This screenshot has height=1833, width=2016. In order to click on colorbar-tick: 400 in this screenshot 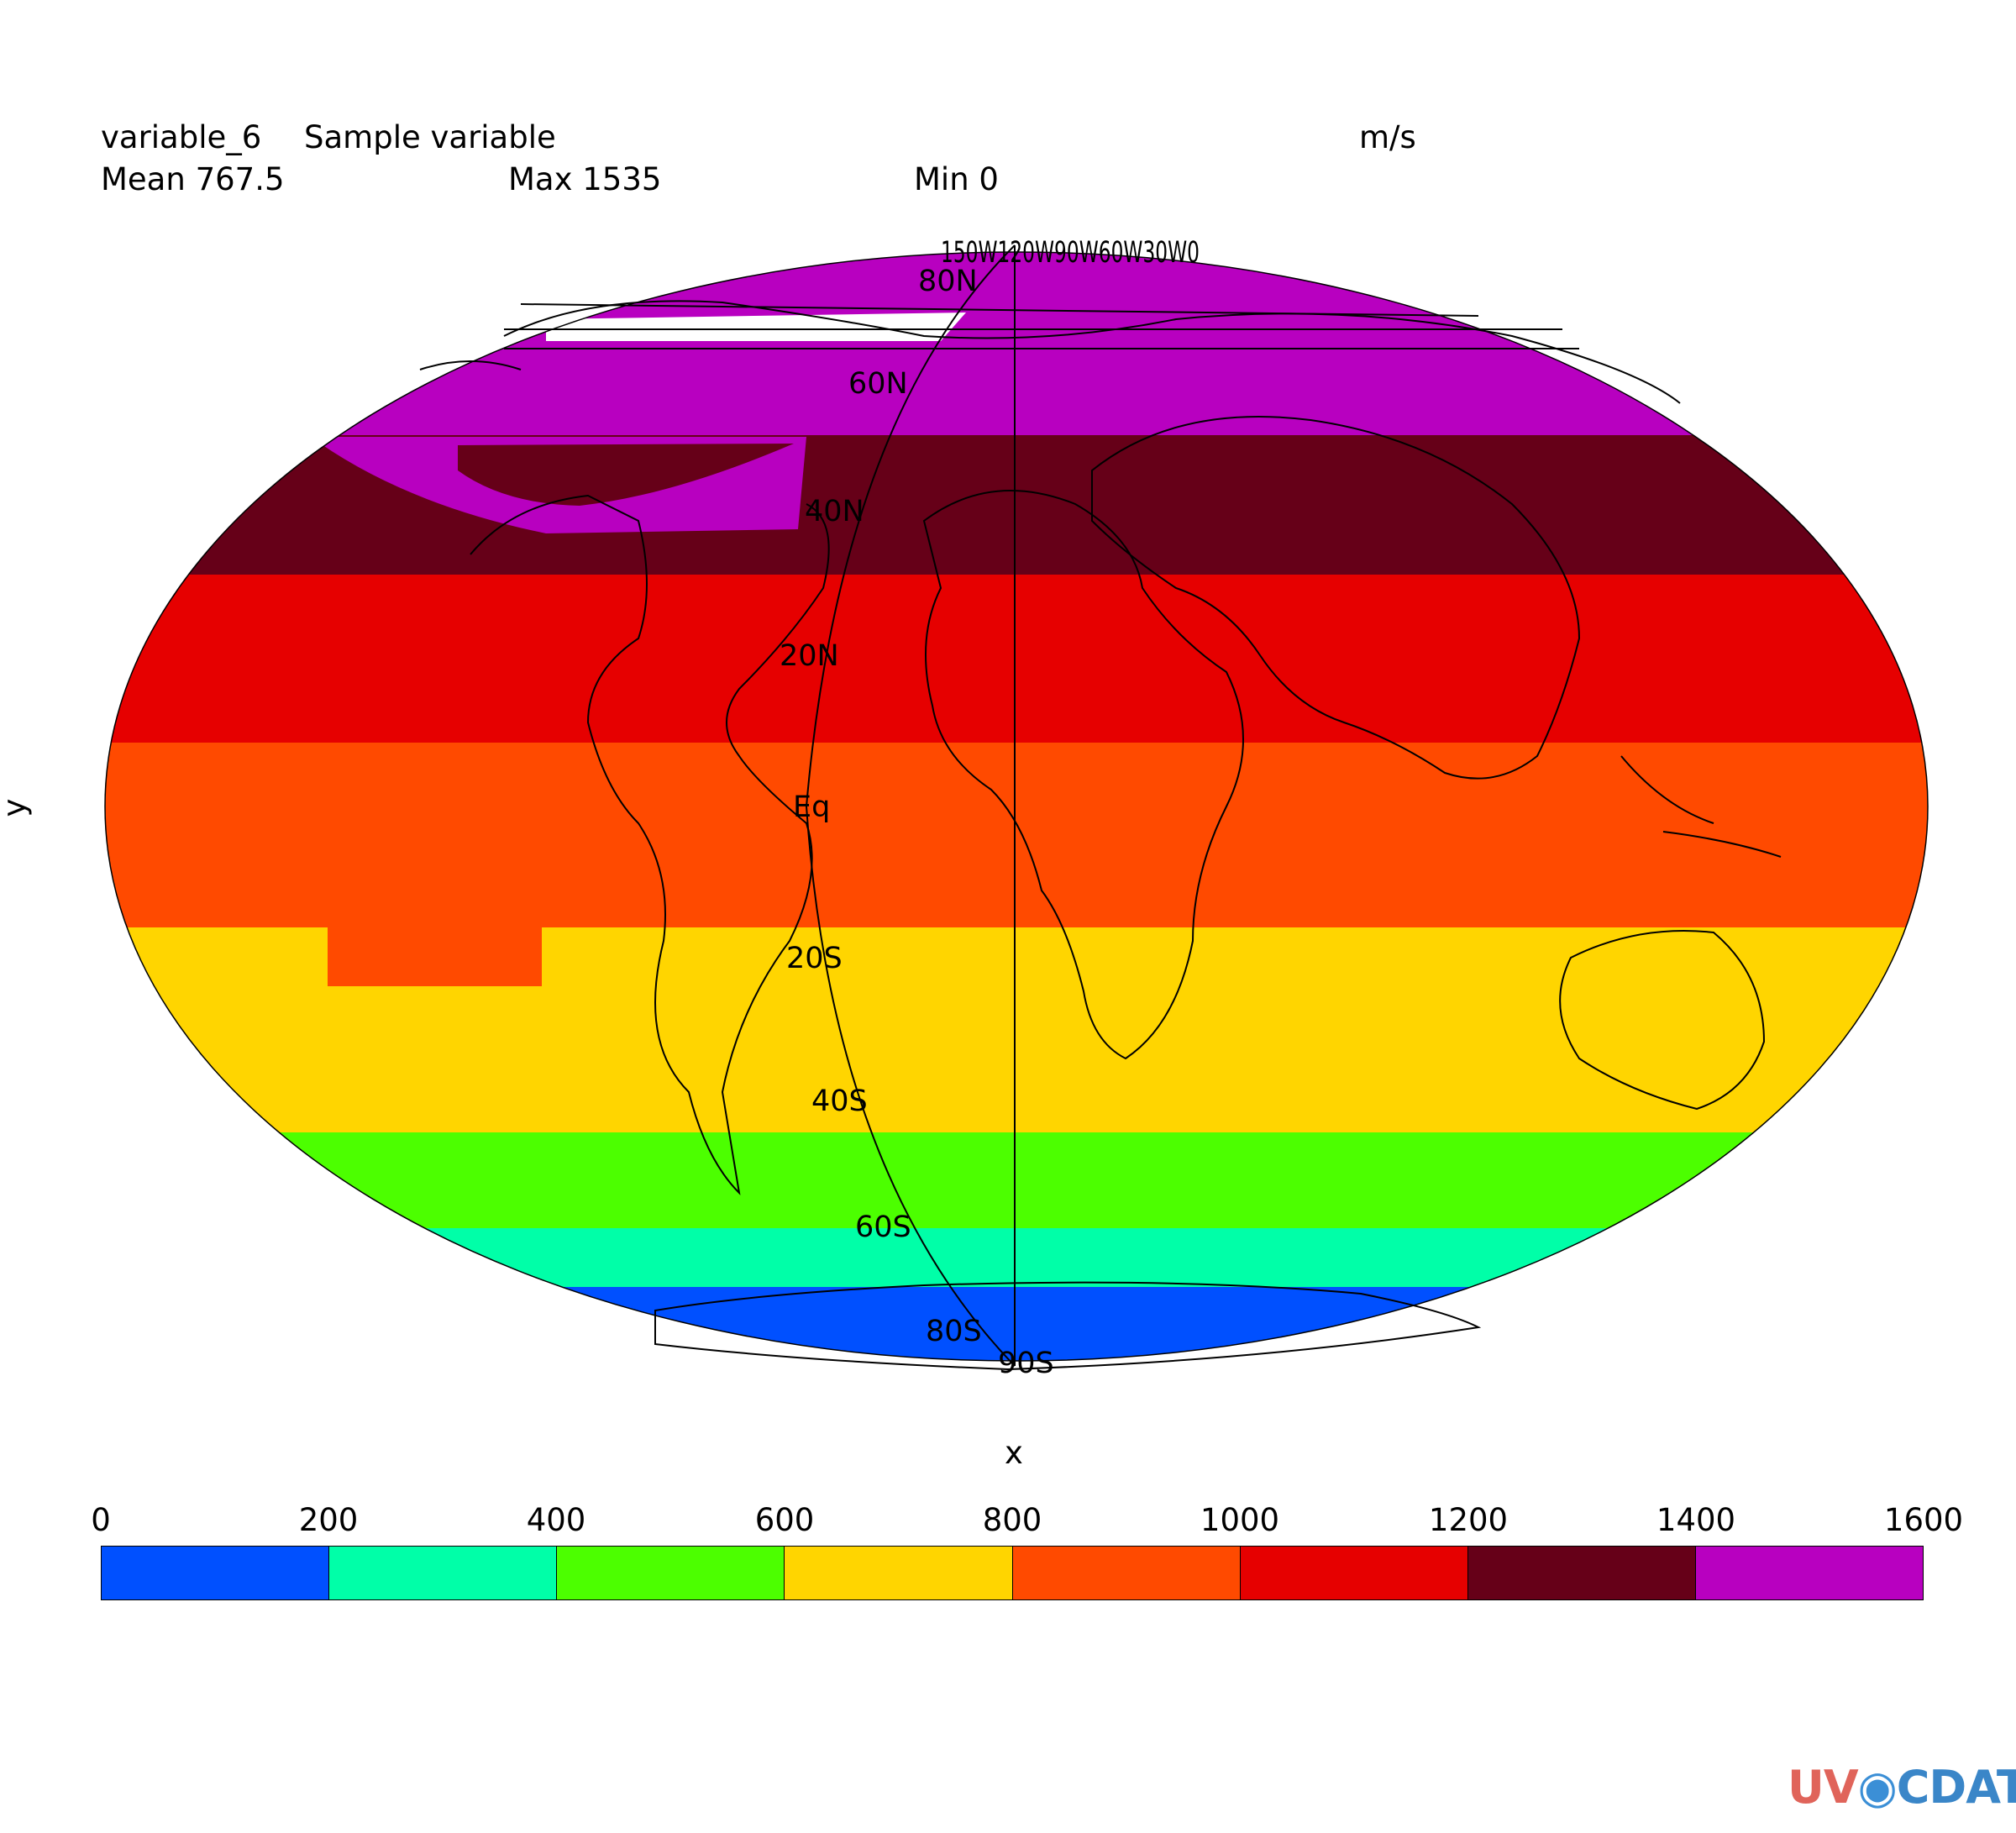, I will do `click(556, 1520)`.